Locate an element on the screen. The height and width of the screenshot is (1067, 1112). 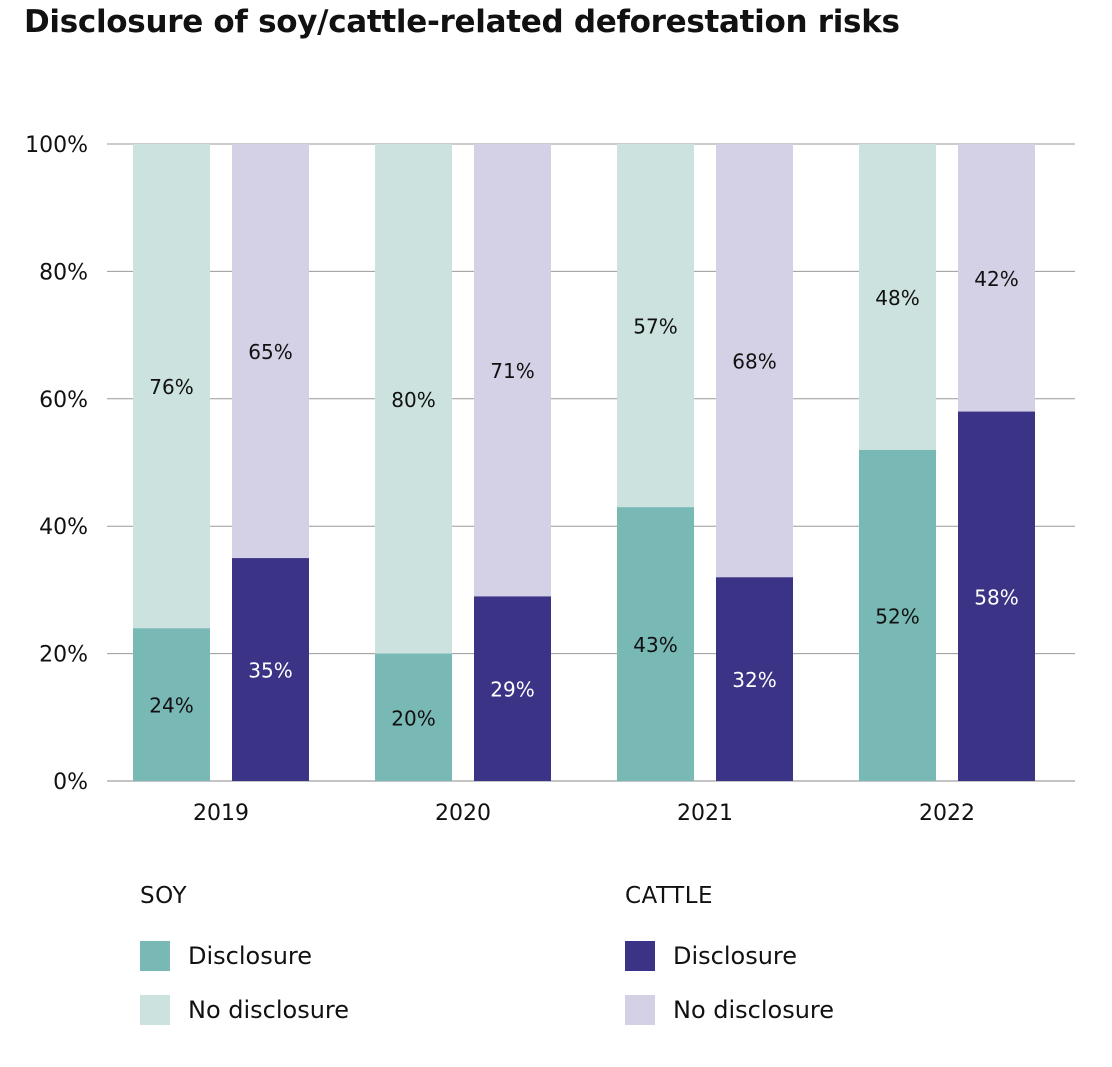
data-label: 48% is located at coordinates (897, 298).